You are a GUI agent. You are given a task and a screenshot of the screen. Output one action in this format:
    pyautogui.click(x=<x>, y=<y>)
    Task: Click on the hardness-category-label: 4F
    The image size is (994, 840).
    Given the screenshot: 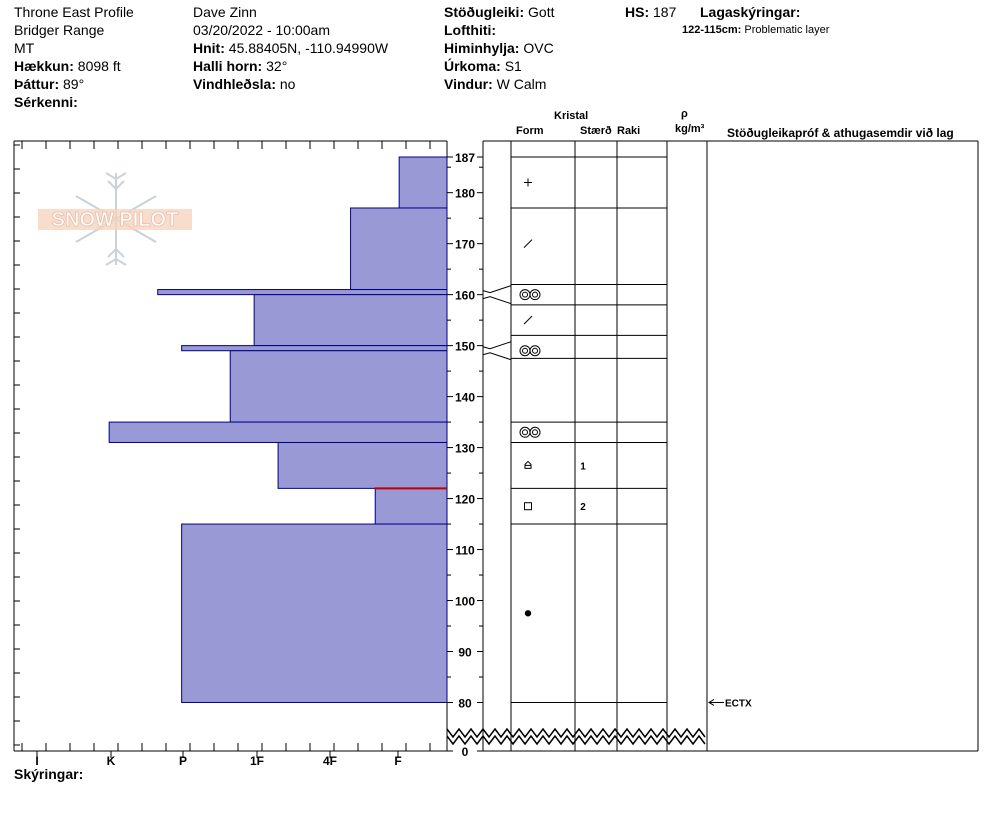 What is the action you would take?
    pyautogui.click(x=330, y=761)
    